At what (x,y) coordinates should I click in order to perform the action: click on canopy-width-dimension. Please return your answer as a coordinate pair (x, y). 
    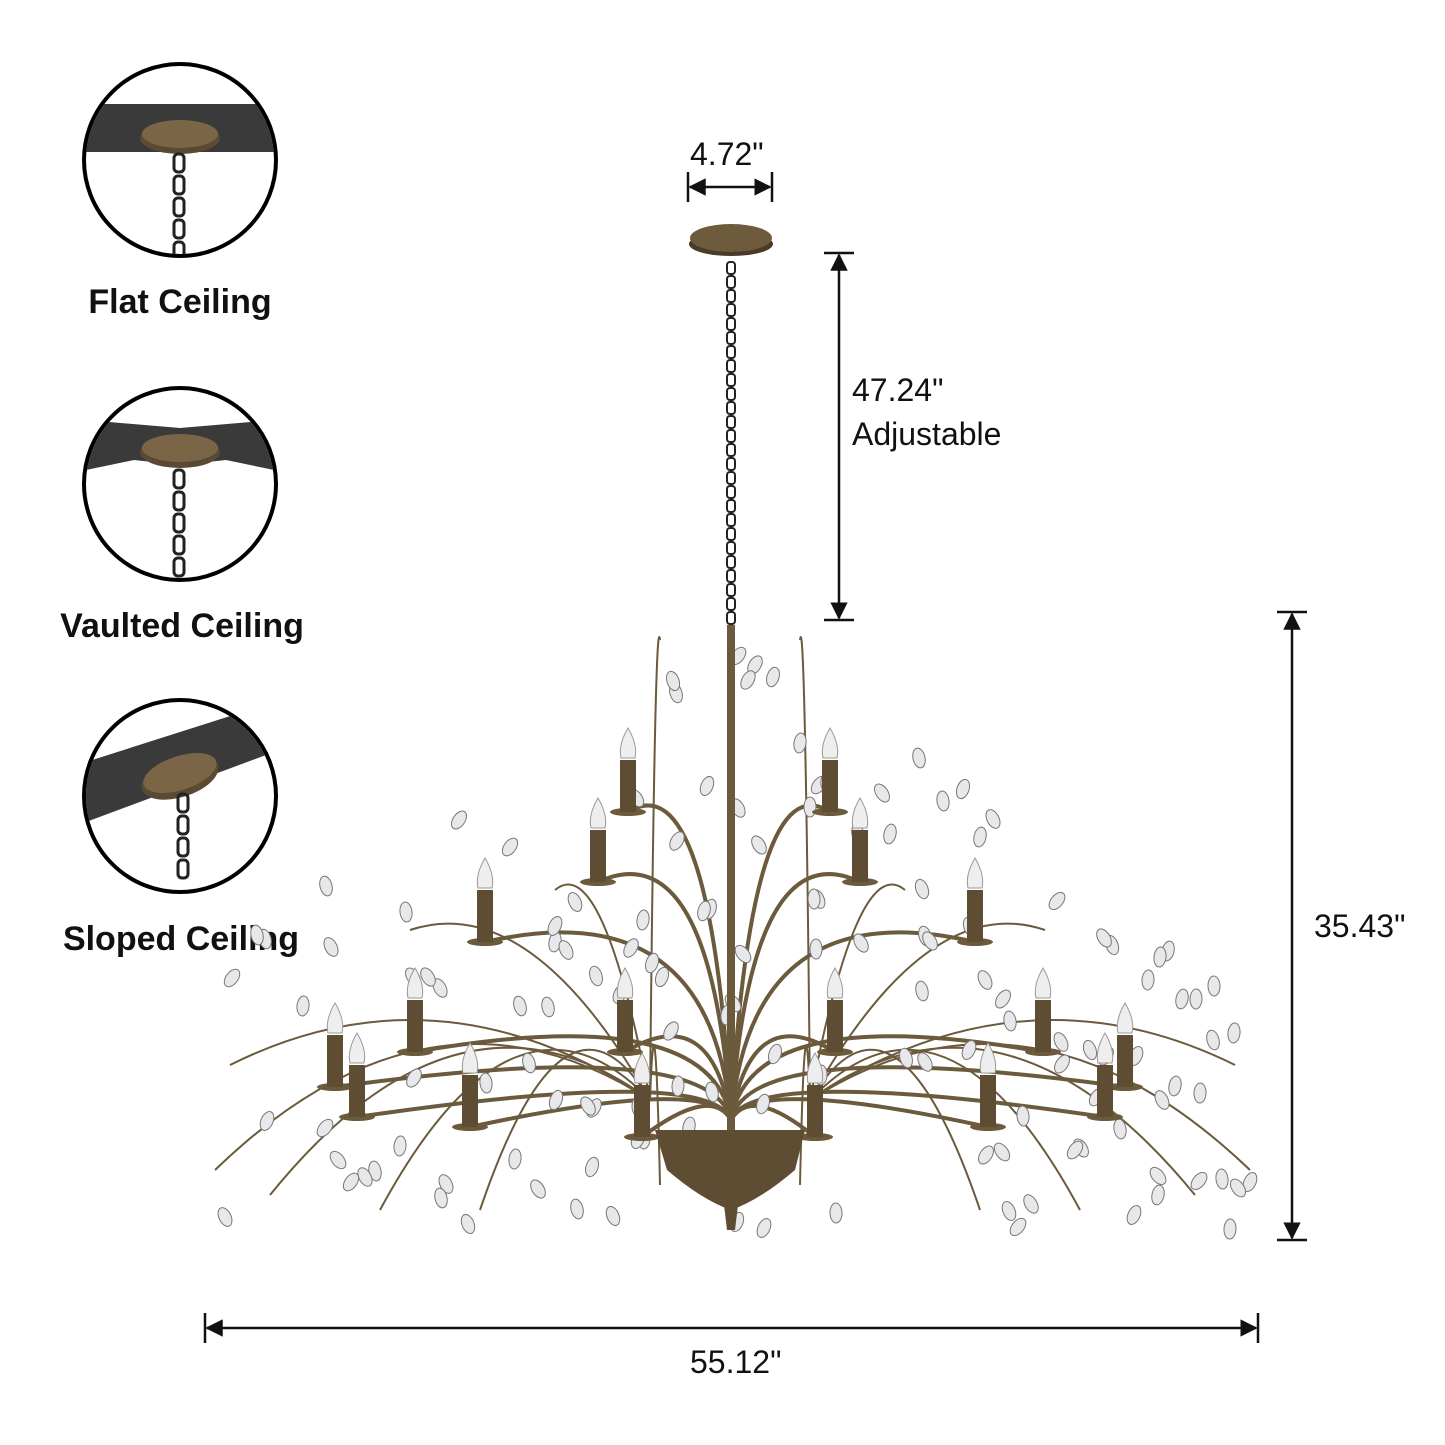
    Looking at the image, I should click on (730, 187).